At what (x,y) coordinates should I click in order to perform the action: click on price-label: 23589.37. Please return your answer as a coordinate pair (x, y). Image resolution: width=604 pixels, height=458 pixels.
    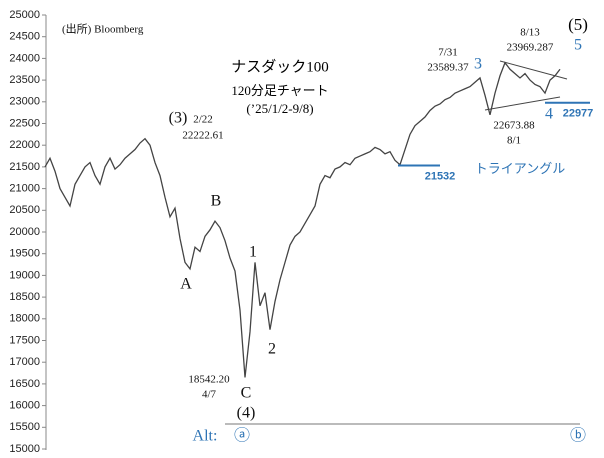
    Looking at the image, I should click on (448, 68).